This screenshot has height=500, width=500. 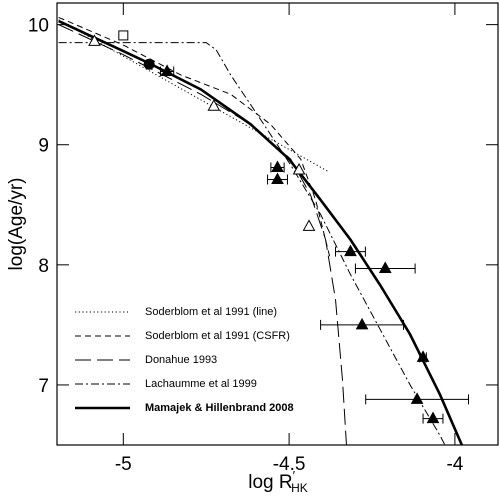 I want to click on legend-label: Soderblom et al 1991 (line), so click(x=211, y=312).